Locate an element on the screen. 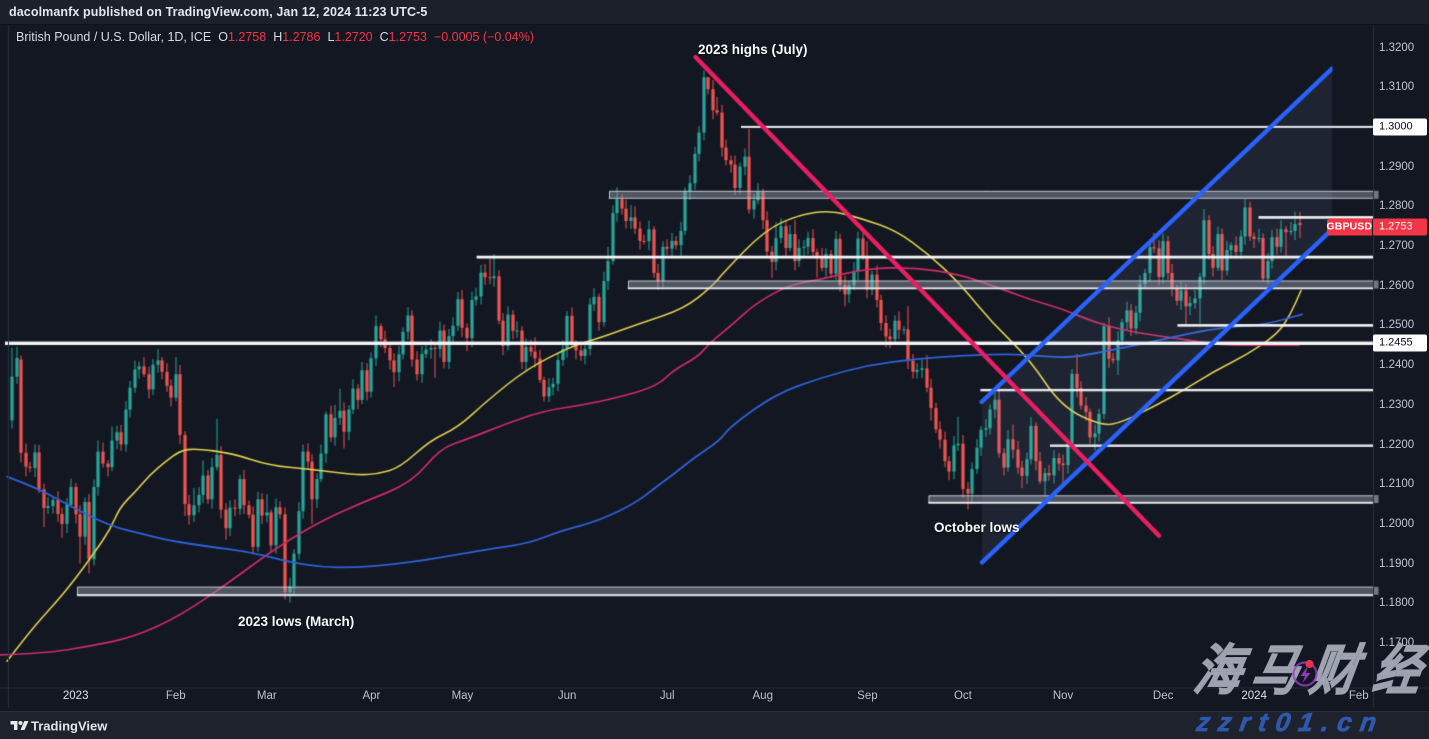 The height and width of the screenshot is (739, 1429). symbol-price-flag: GBPUSD is located at coordinates (1349, 227).